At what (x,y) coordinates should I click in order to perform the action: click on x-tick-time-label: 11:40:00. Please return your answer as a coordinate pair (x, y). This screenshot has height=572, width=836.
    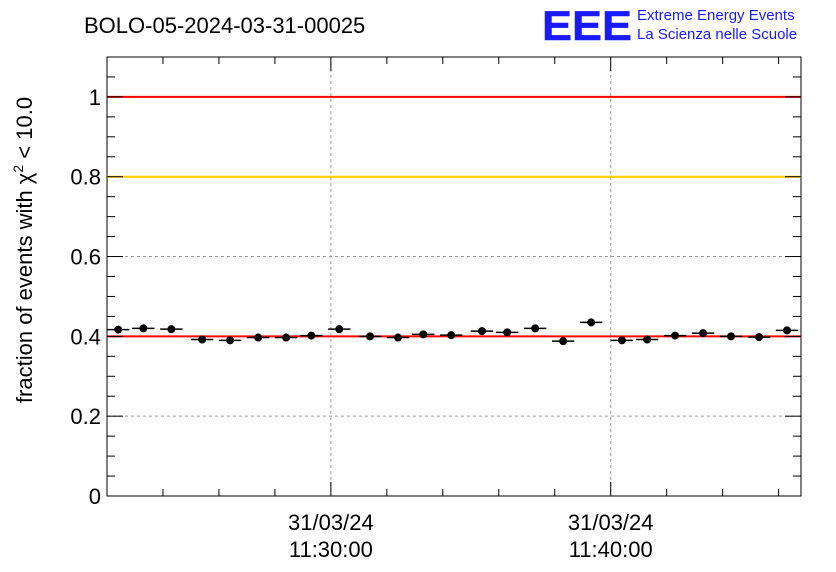
    Looking at the image, I should click on (611, 549).